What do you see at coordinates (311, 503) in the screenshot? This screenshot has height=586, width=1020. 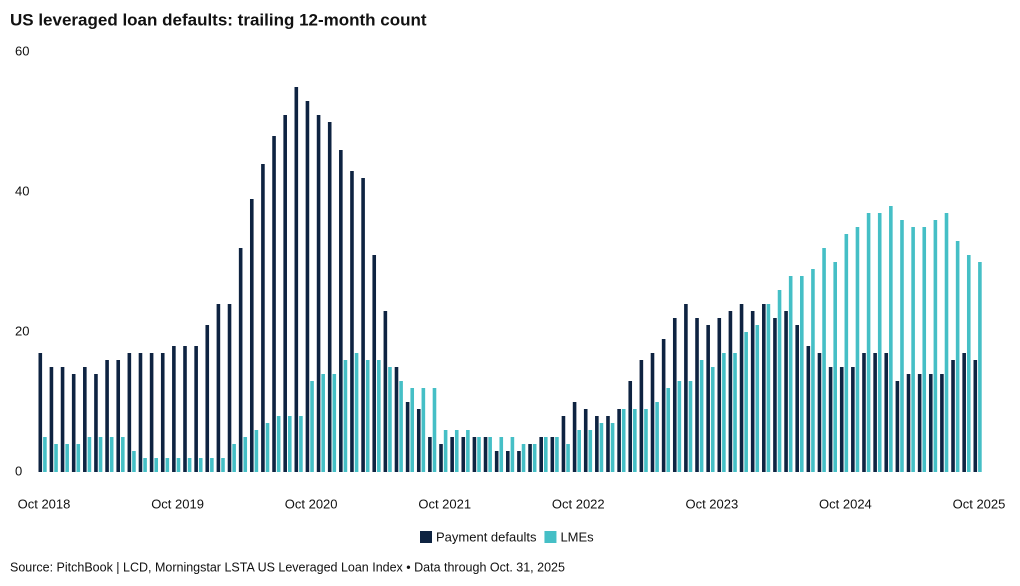 I see `x-tick-label: Oct 2020` at bounding box center [311, 503].